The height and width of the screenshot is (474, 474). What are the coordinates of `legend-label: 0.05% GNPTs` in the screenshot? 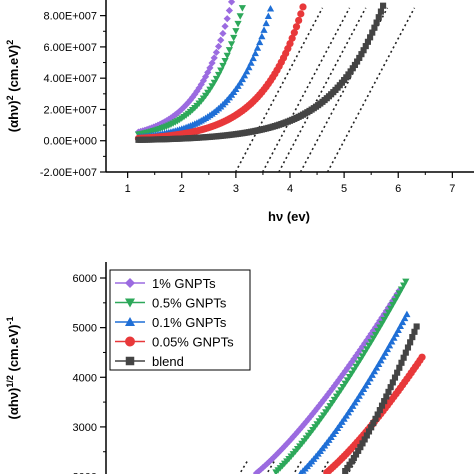 It's located at (193, 342).